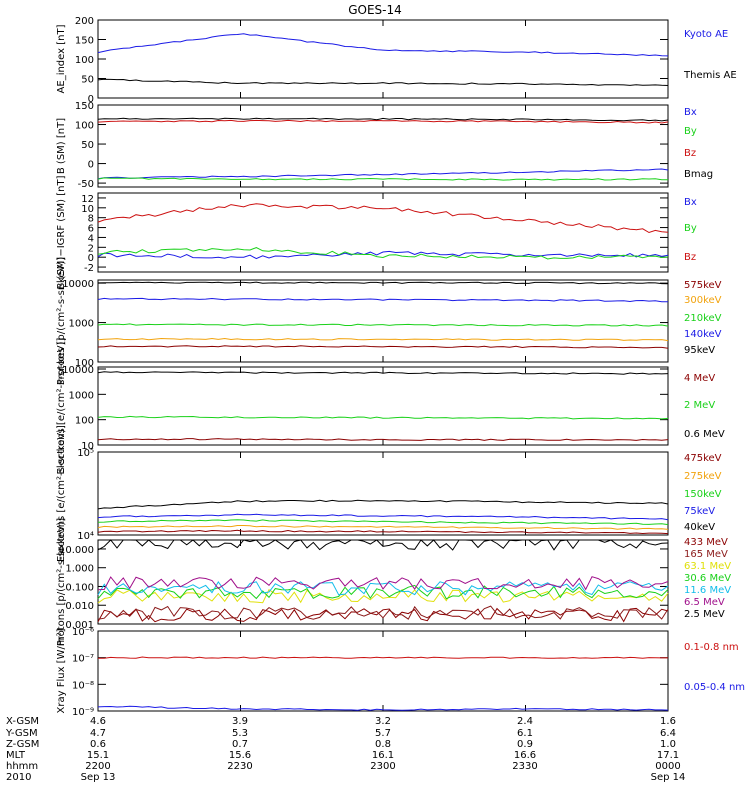 This screenshot has width=750, height=800. Describe the element at coordinates (61, 670) in the screenshot. I see `y-axis-label: Xray Flux [W/m²]` at that location.